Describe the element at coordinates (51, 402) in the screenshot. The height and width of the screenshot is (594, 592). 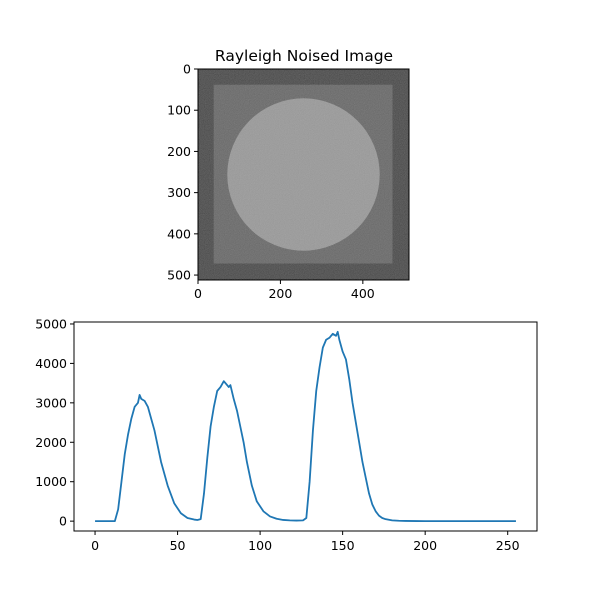
I see `histogram-y-tick-label: 3000` at that location.